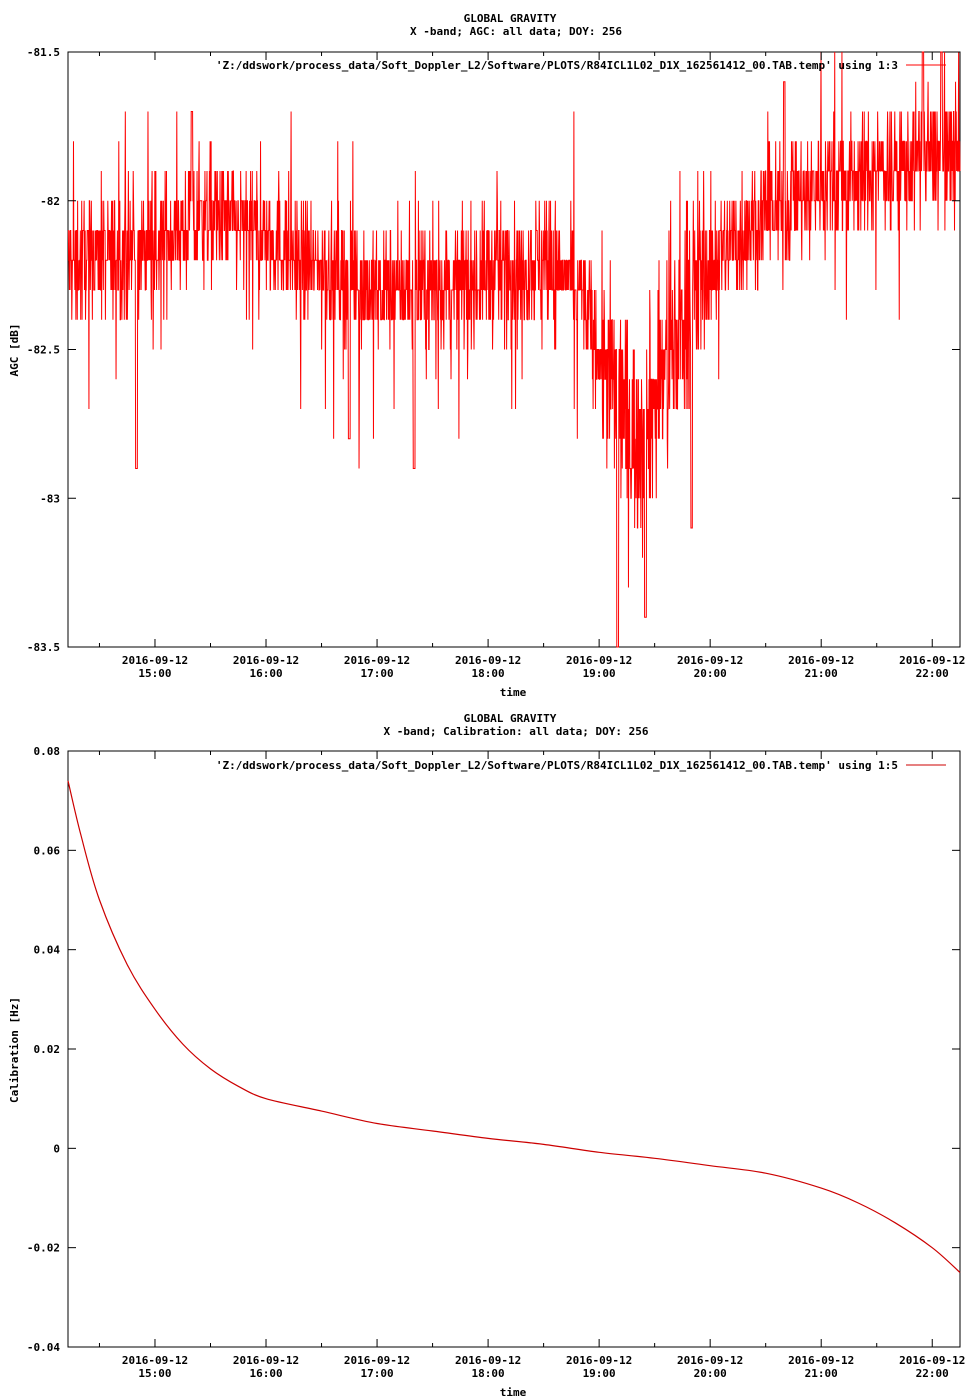 The height and width of the screenshot is (1400, 980). Describe the element at coordinates (56, 1148) in the screenshot. I see `calibration-y-tick-label: 0` at that location.